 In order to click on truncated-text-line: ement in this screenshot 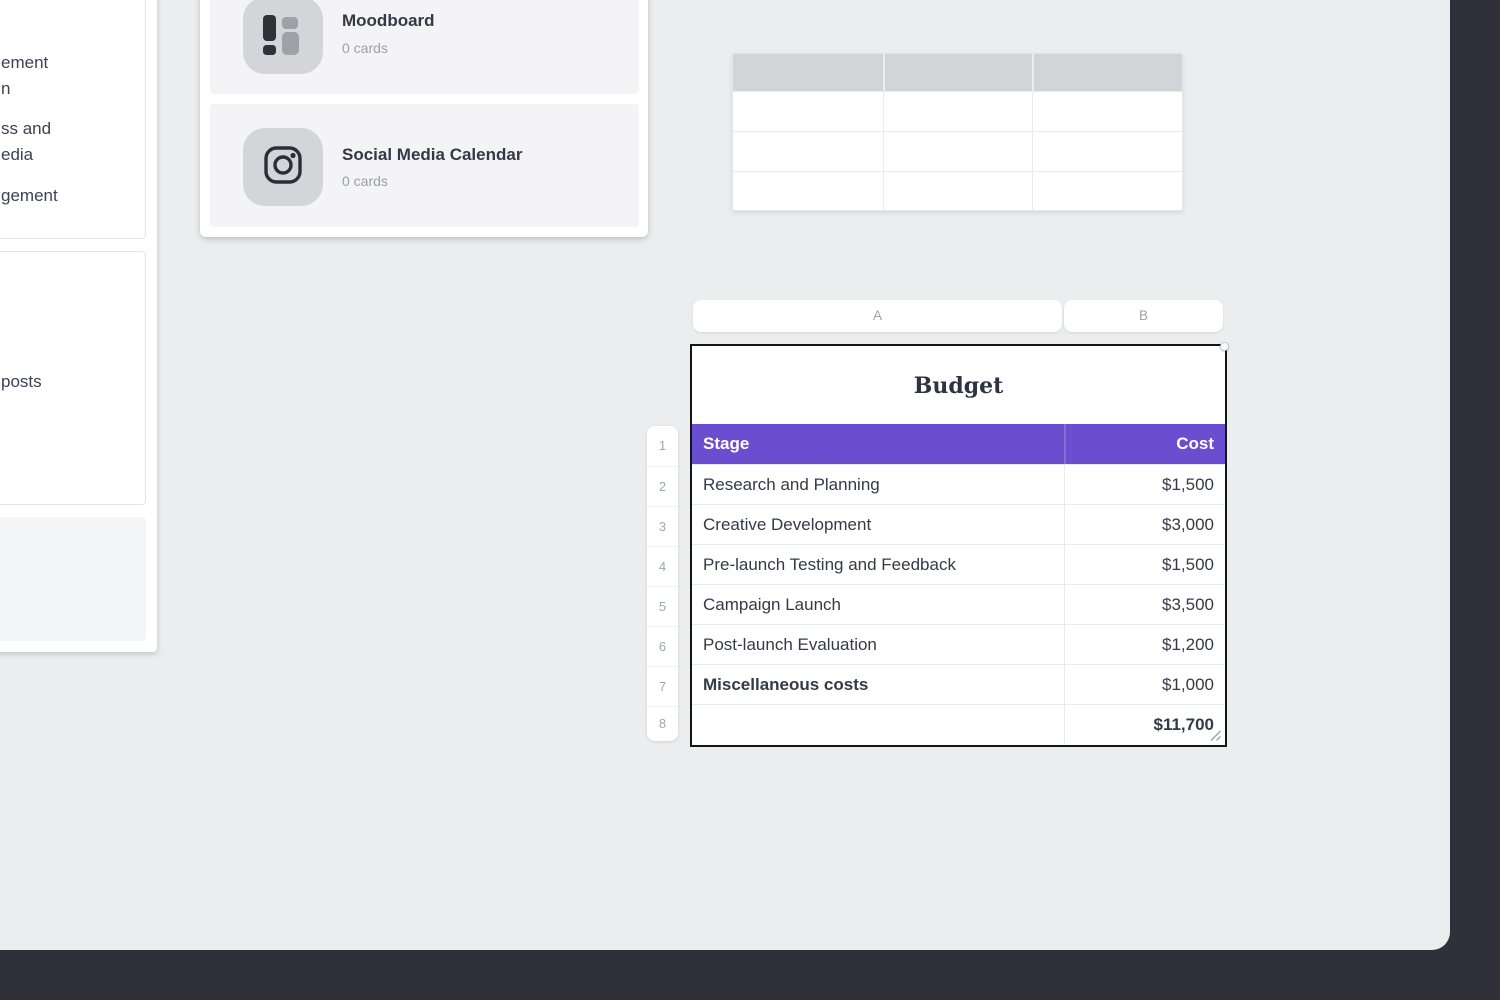, I will do `click(25, 62)`.